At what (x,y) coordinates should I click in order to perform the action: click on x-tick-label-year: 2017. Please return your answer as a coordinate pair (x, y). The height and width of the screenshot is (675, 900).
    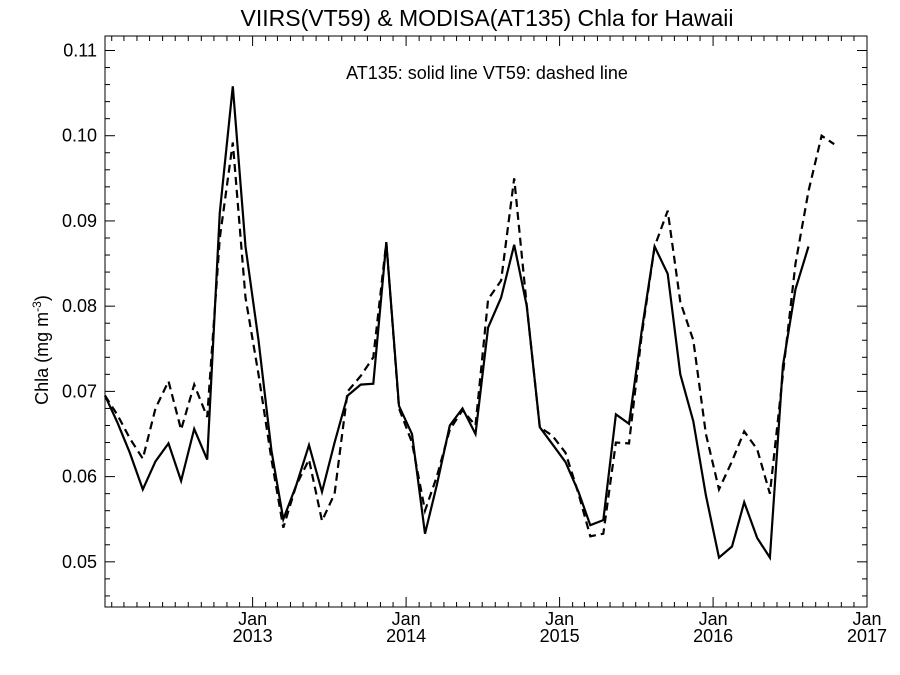
    Looking at the image, I should click on (867, 636).